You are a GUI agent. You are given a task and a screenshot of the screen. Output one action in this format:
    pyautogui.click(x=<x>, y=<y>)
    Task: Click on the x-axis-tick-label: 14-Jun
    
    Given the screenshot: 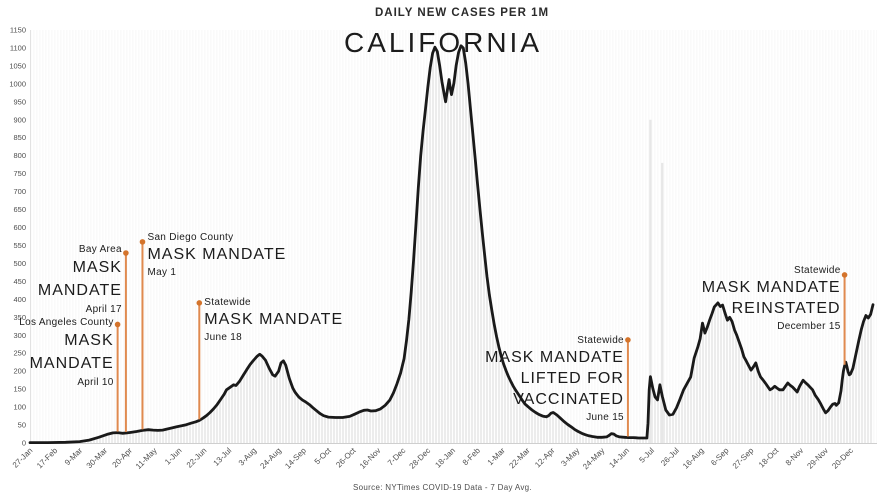 What is the action you would take?
    pyautogui.click(x=619, y=458)
    